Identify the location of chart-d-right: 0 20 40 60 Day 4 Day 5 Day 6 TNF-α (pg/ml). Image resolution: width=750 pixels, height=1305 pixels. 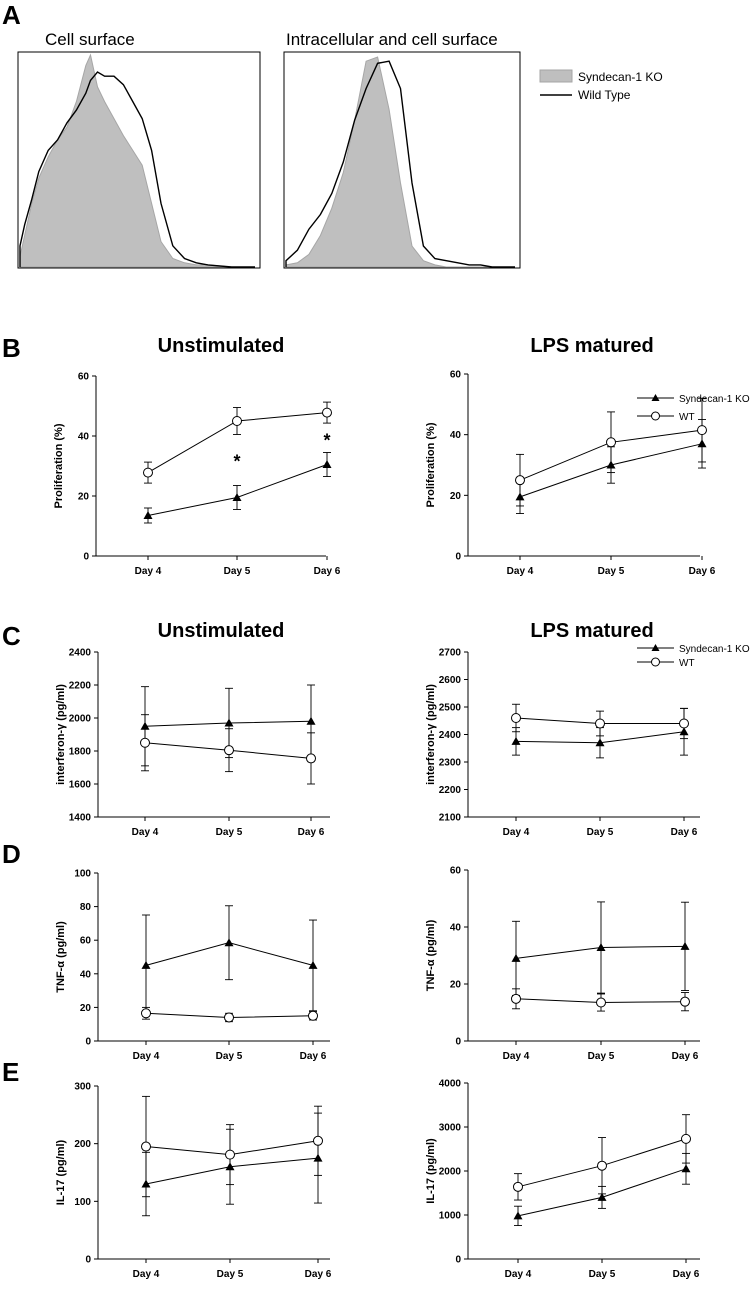
(562, 964).